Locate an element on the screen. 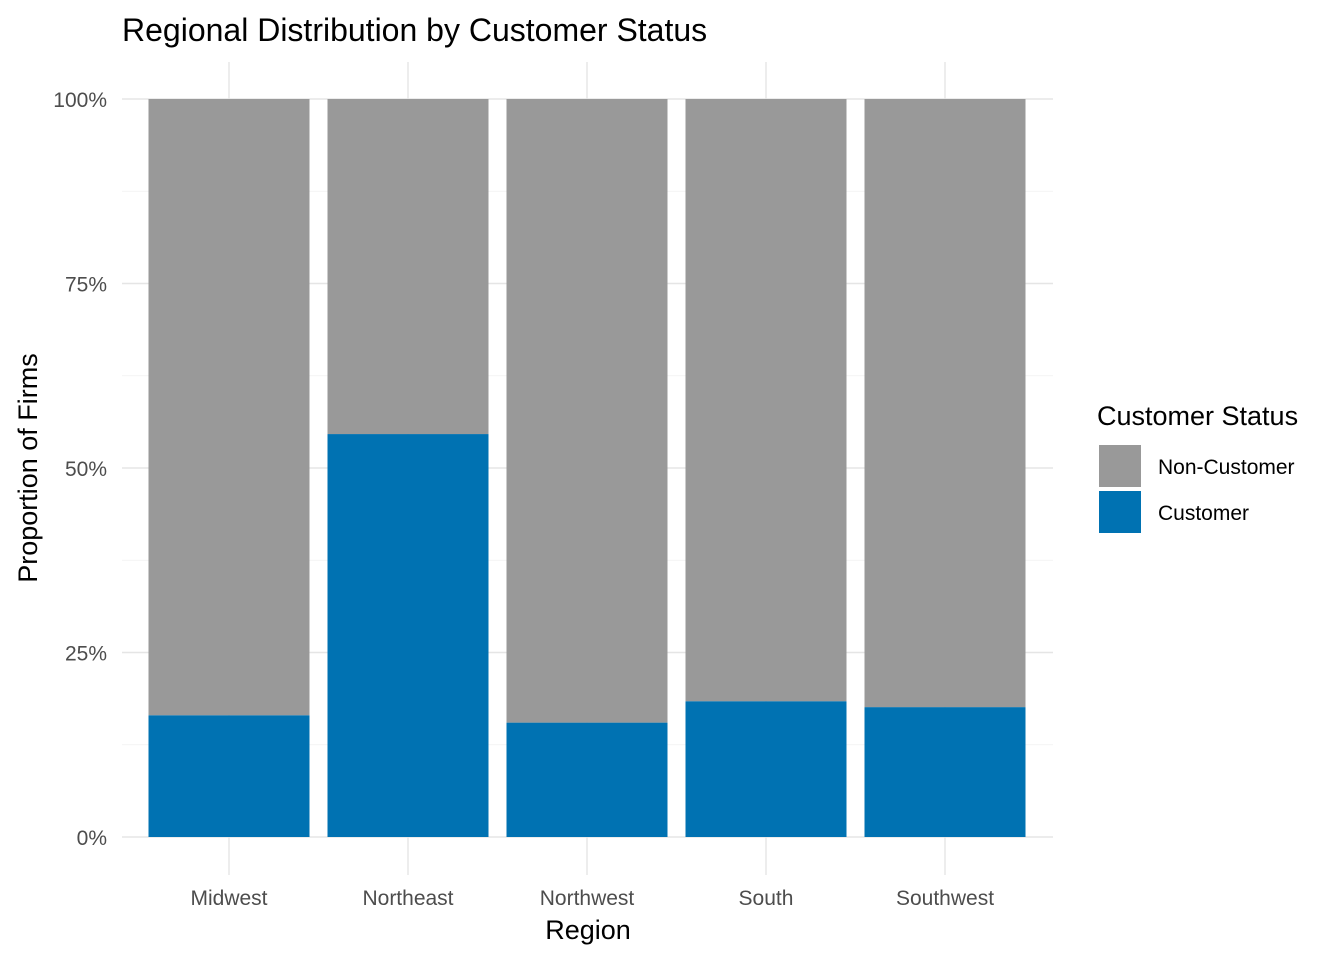 This screenshot has width=1344, height=960. y-tick-label: 0% is located at coordinates (92, 838).